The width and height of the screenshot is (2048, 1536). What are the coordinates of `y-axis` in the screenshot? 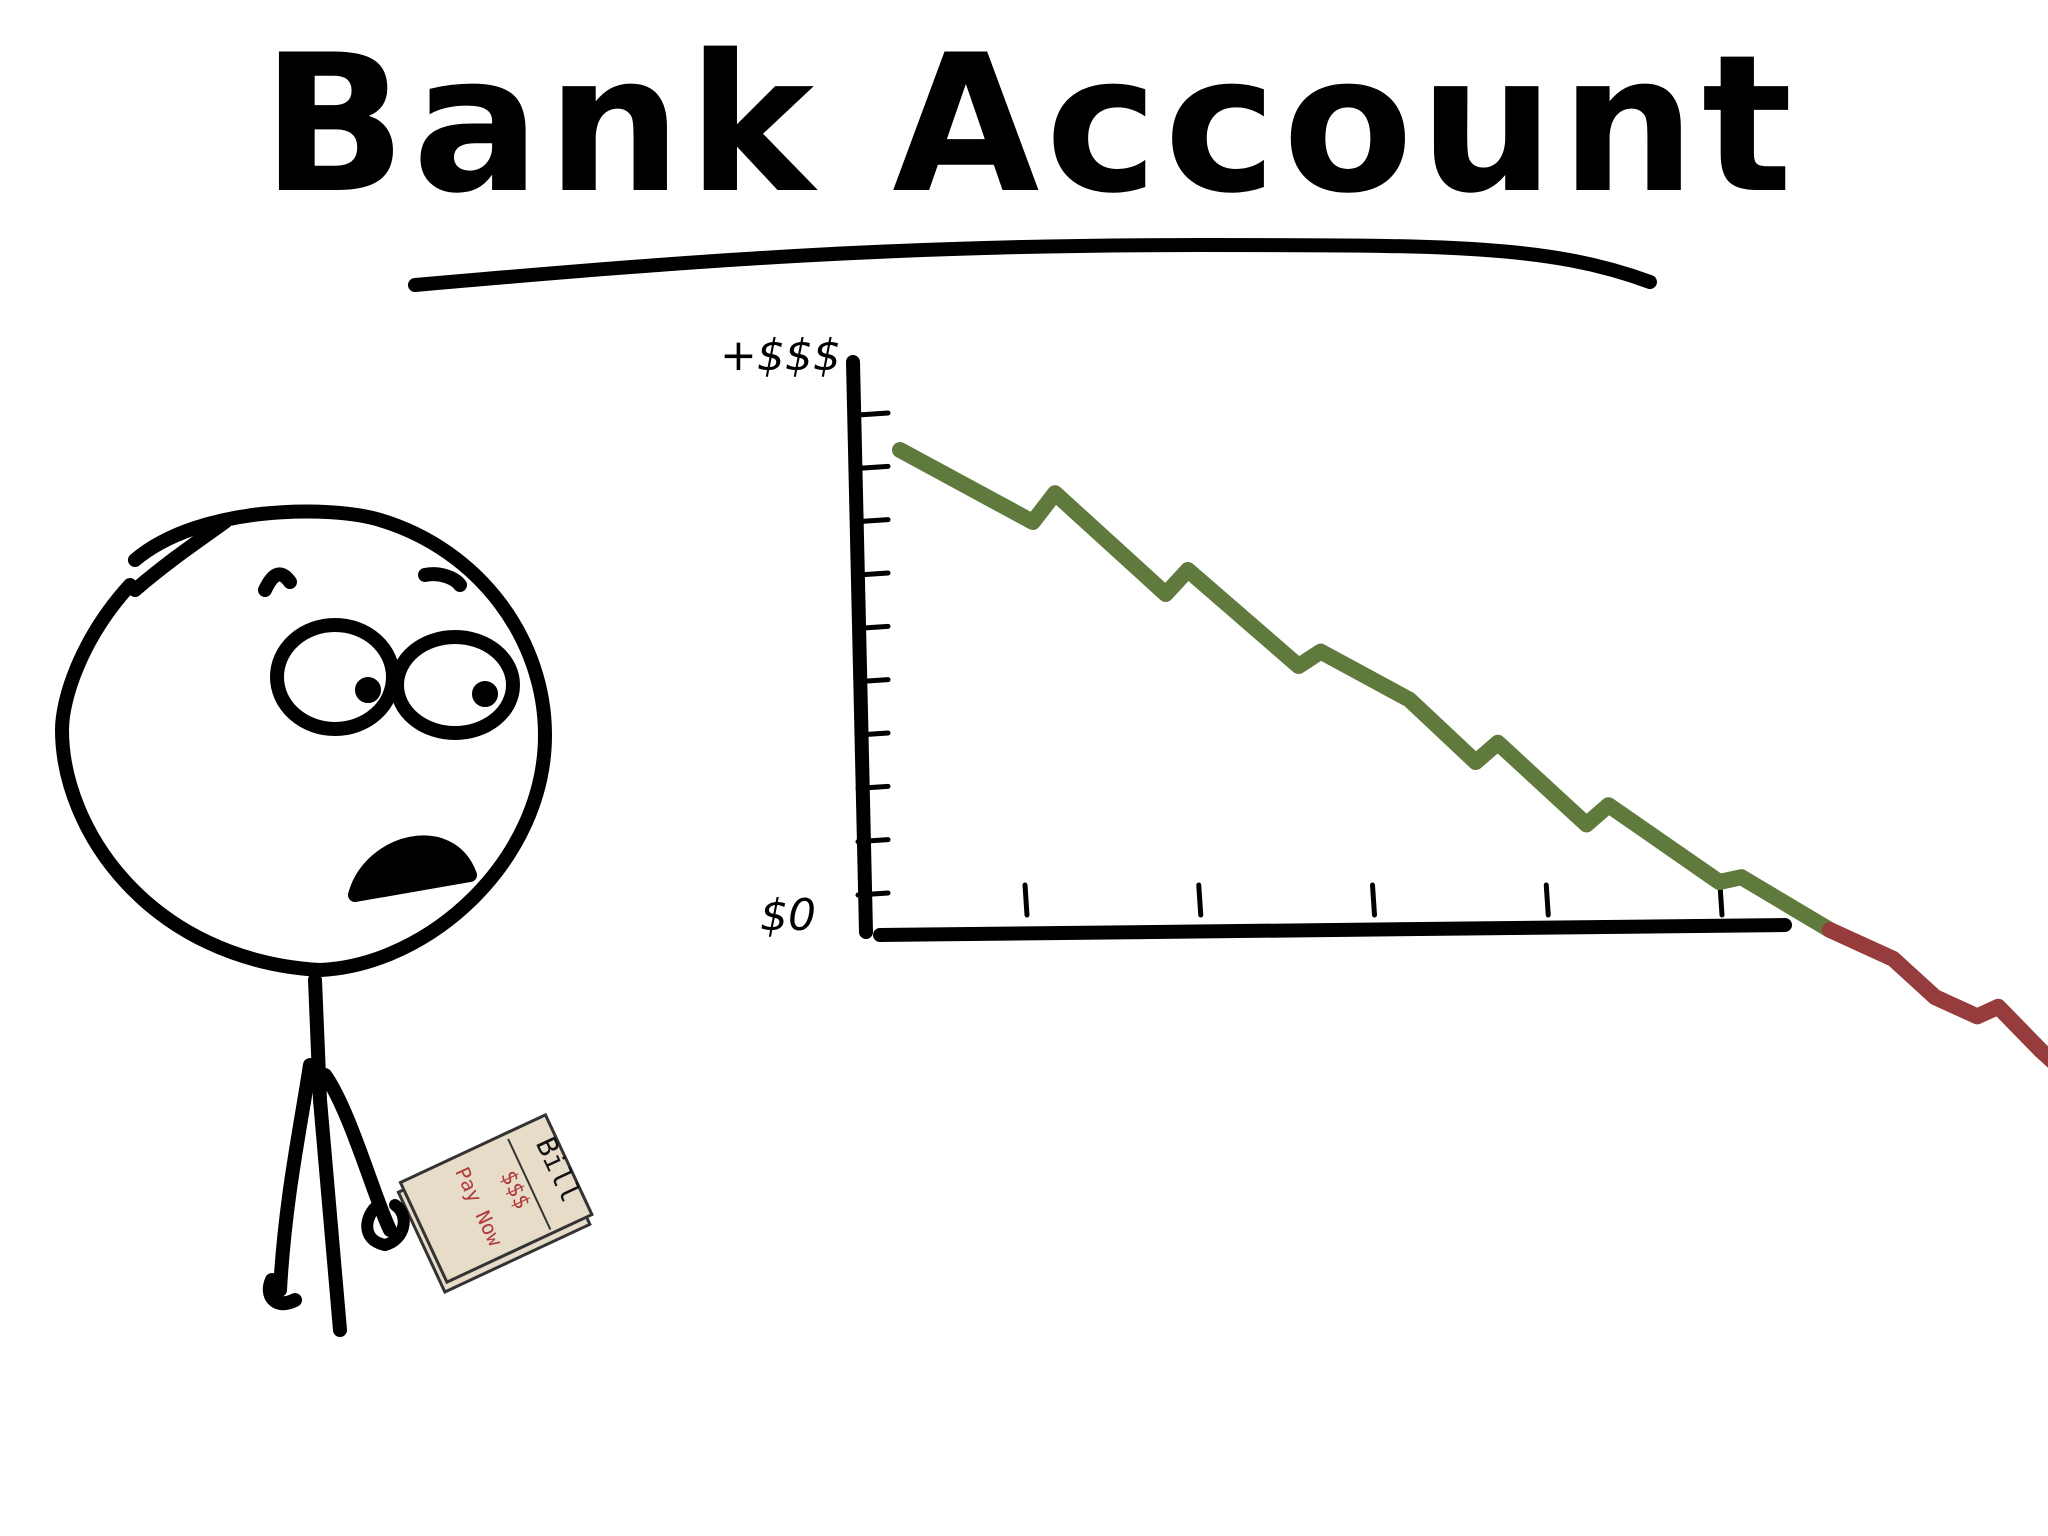 It's located at (859, 647).